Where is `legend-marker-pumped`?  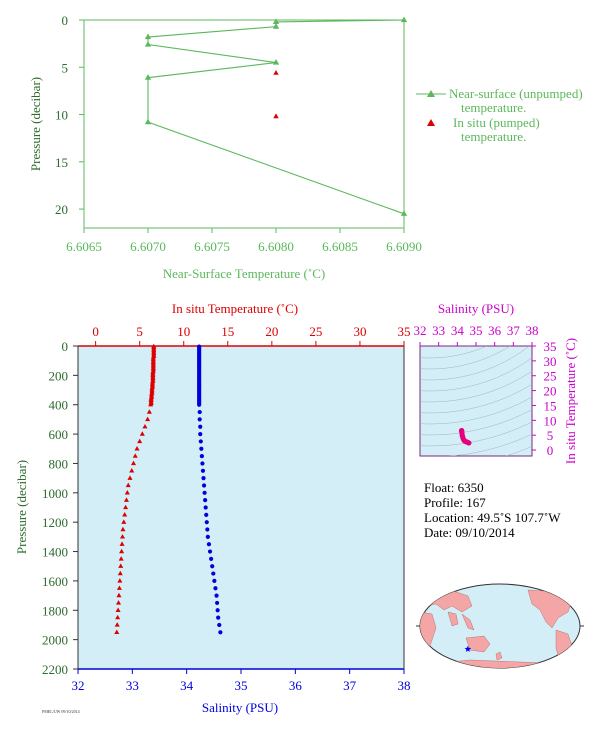
legend-marker-pumped is located at coordinates (431, 122).